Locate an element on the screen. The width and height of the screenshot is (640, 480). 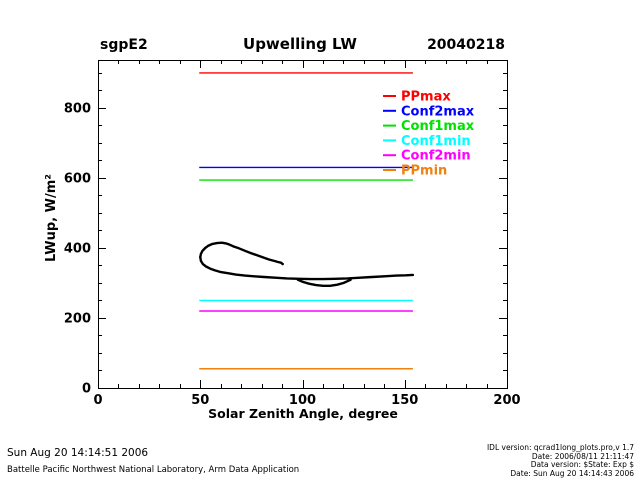
plot-date: 20040218 is located at coordinates (466, 45).